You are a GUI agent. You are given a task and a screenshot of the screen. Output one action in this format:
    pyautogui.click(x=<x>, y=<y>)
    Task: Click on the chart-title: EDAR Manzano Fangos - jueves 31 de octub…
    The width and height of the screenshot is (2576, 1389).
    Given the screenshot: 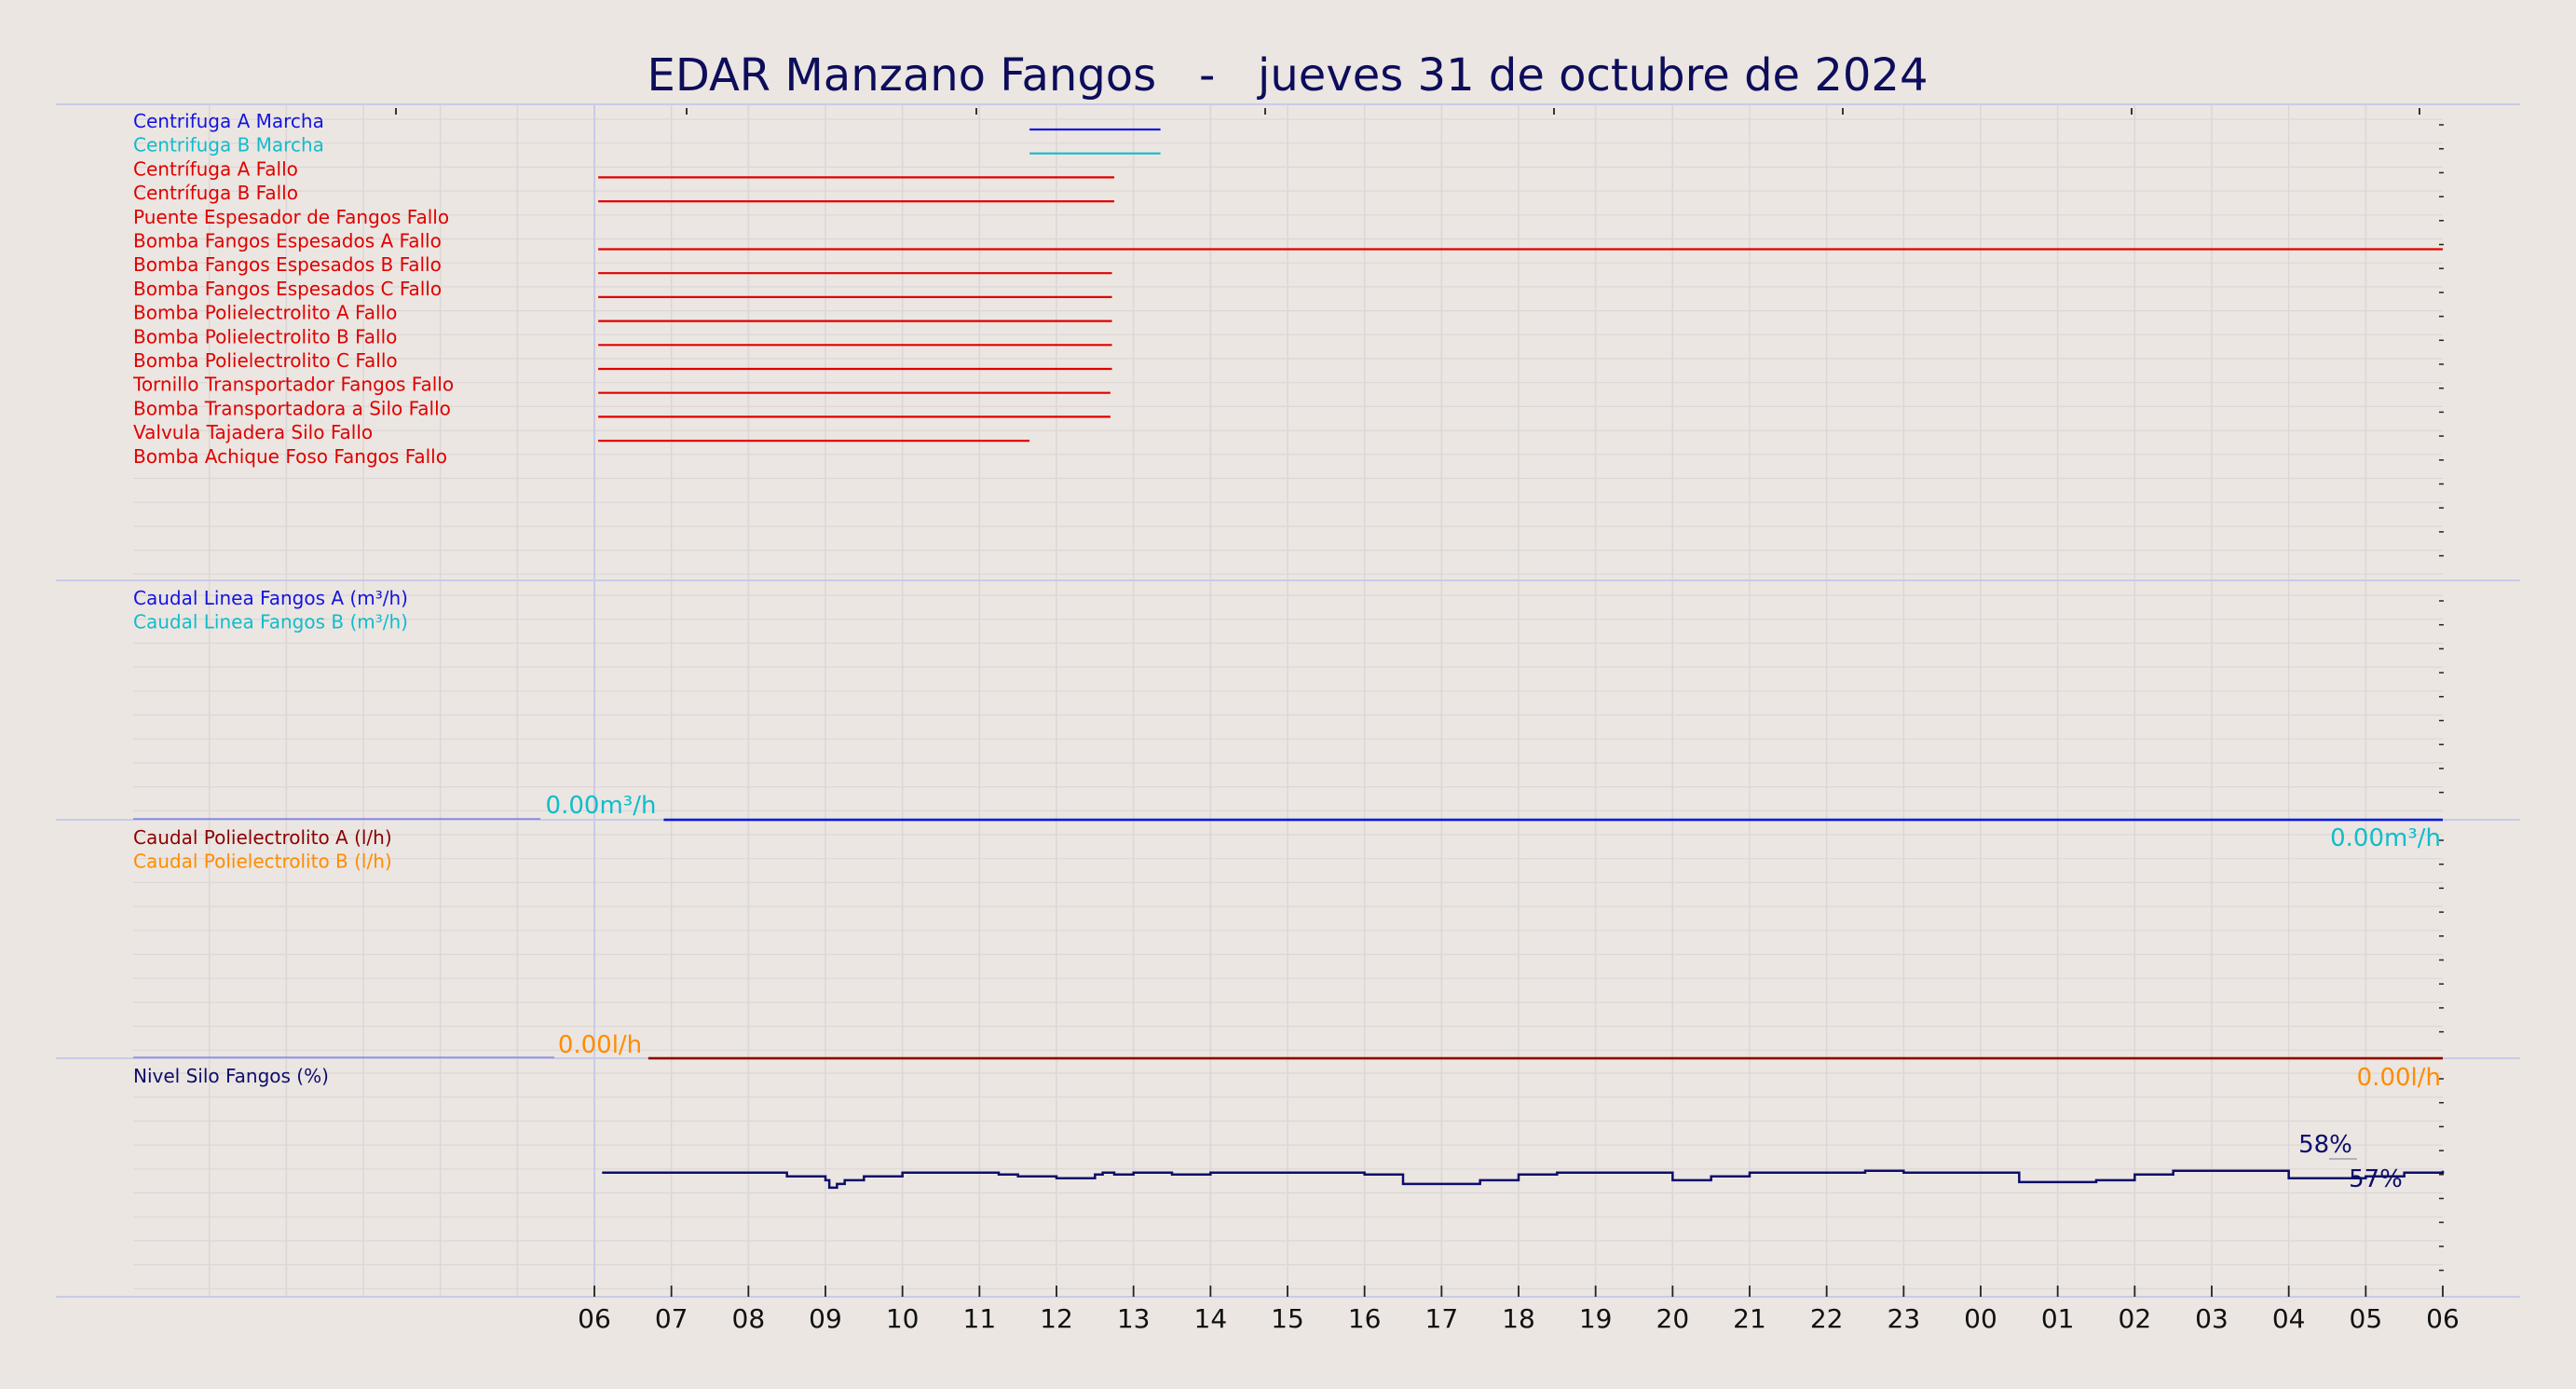 What is the action you would take?
    pyautogui.click(x=1288, y=75)
    